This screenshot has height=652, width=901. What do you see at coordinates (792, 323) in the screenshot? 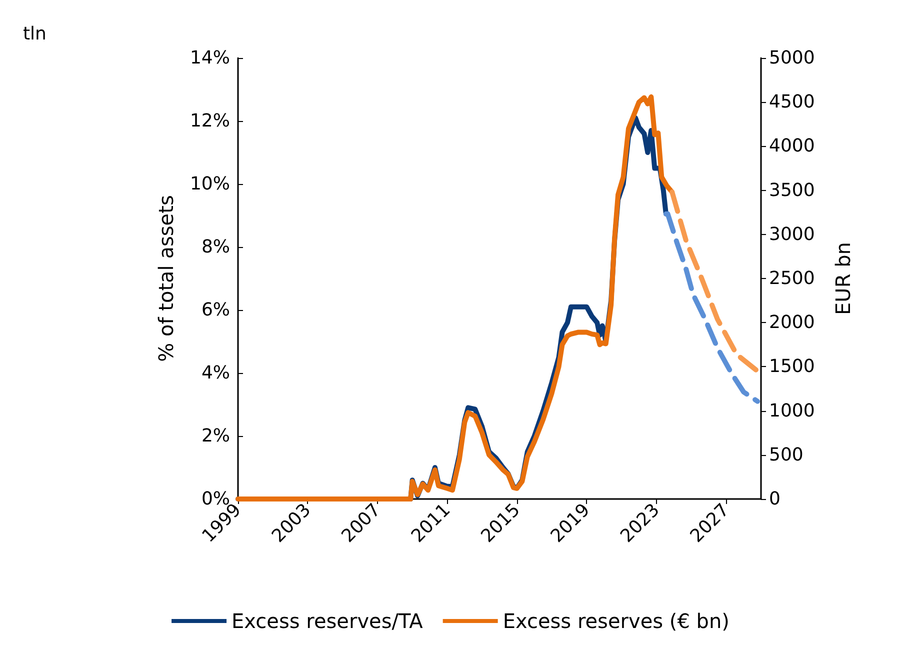
I see `y2-tick-label: 2000` at bounding box center [792, 323].